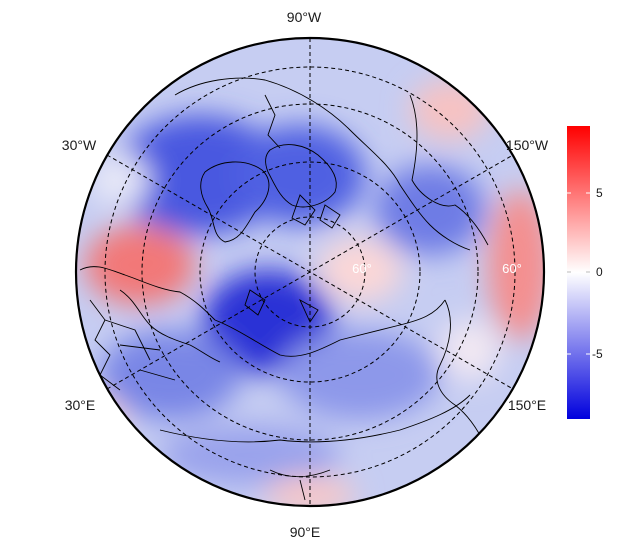 The image size is (625, 552). What do you see at coordinates (105, 345) in the screenshot?
I see `western-europe-borders` at bounding box center [105, 345].